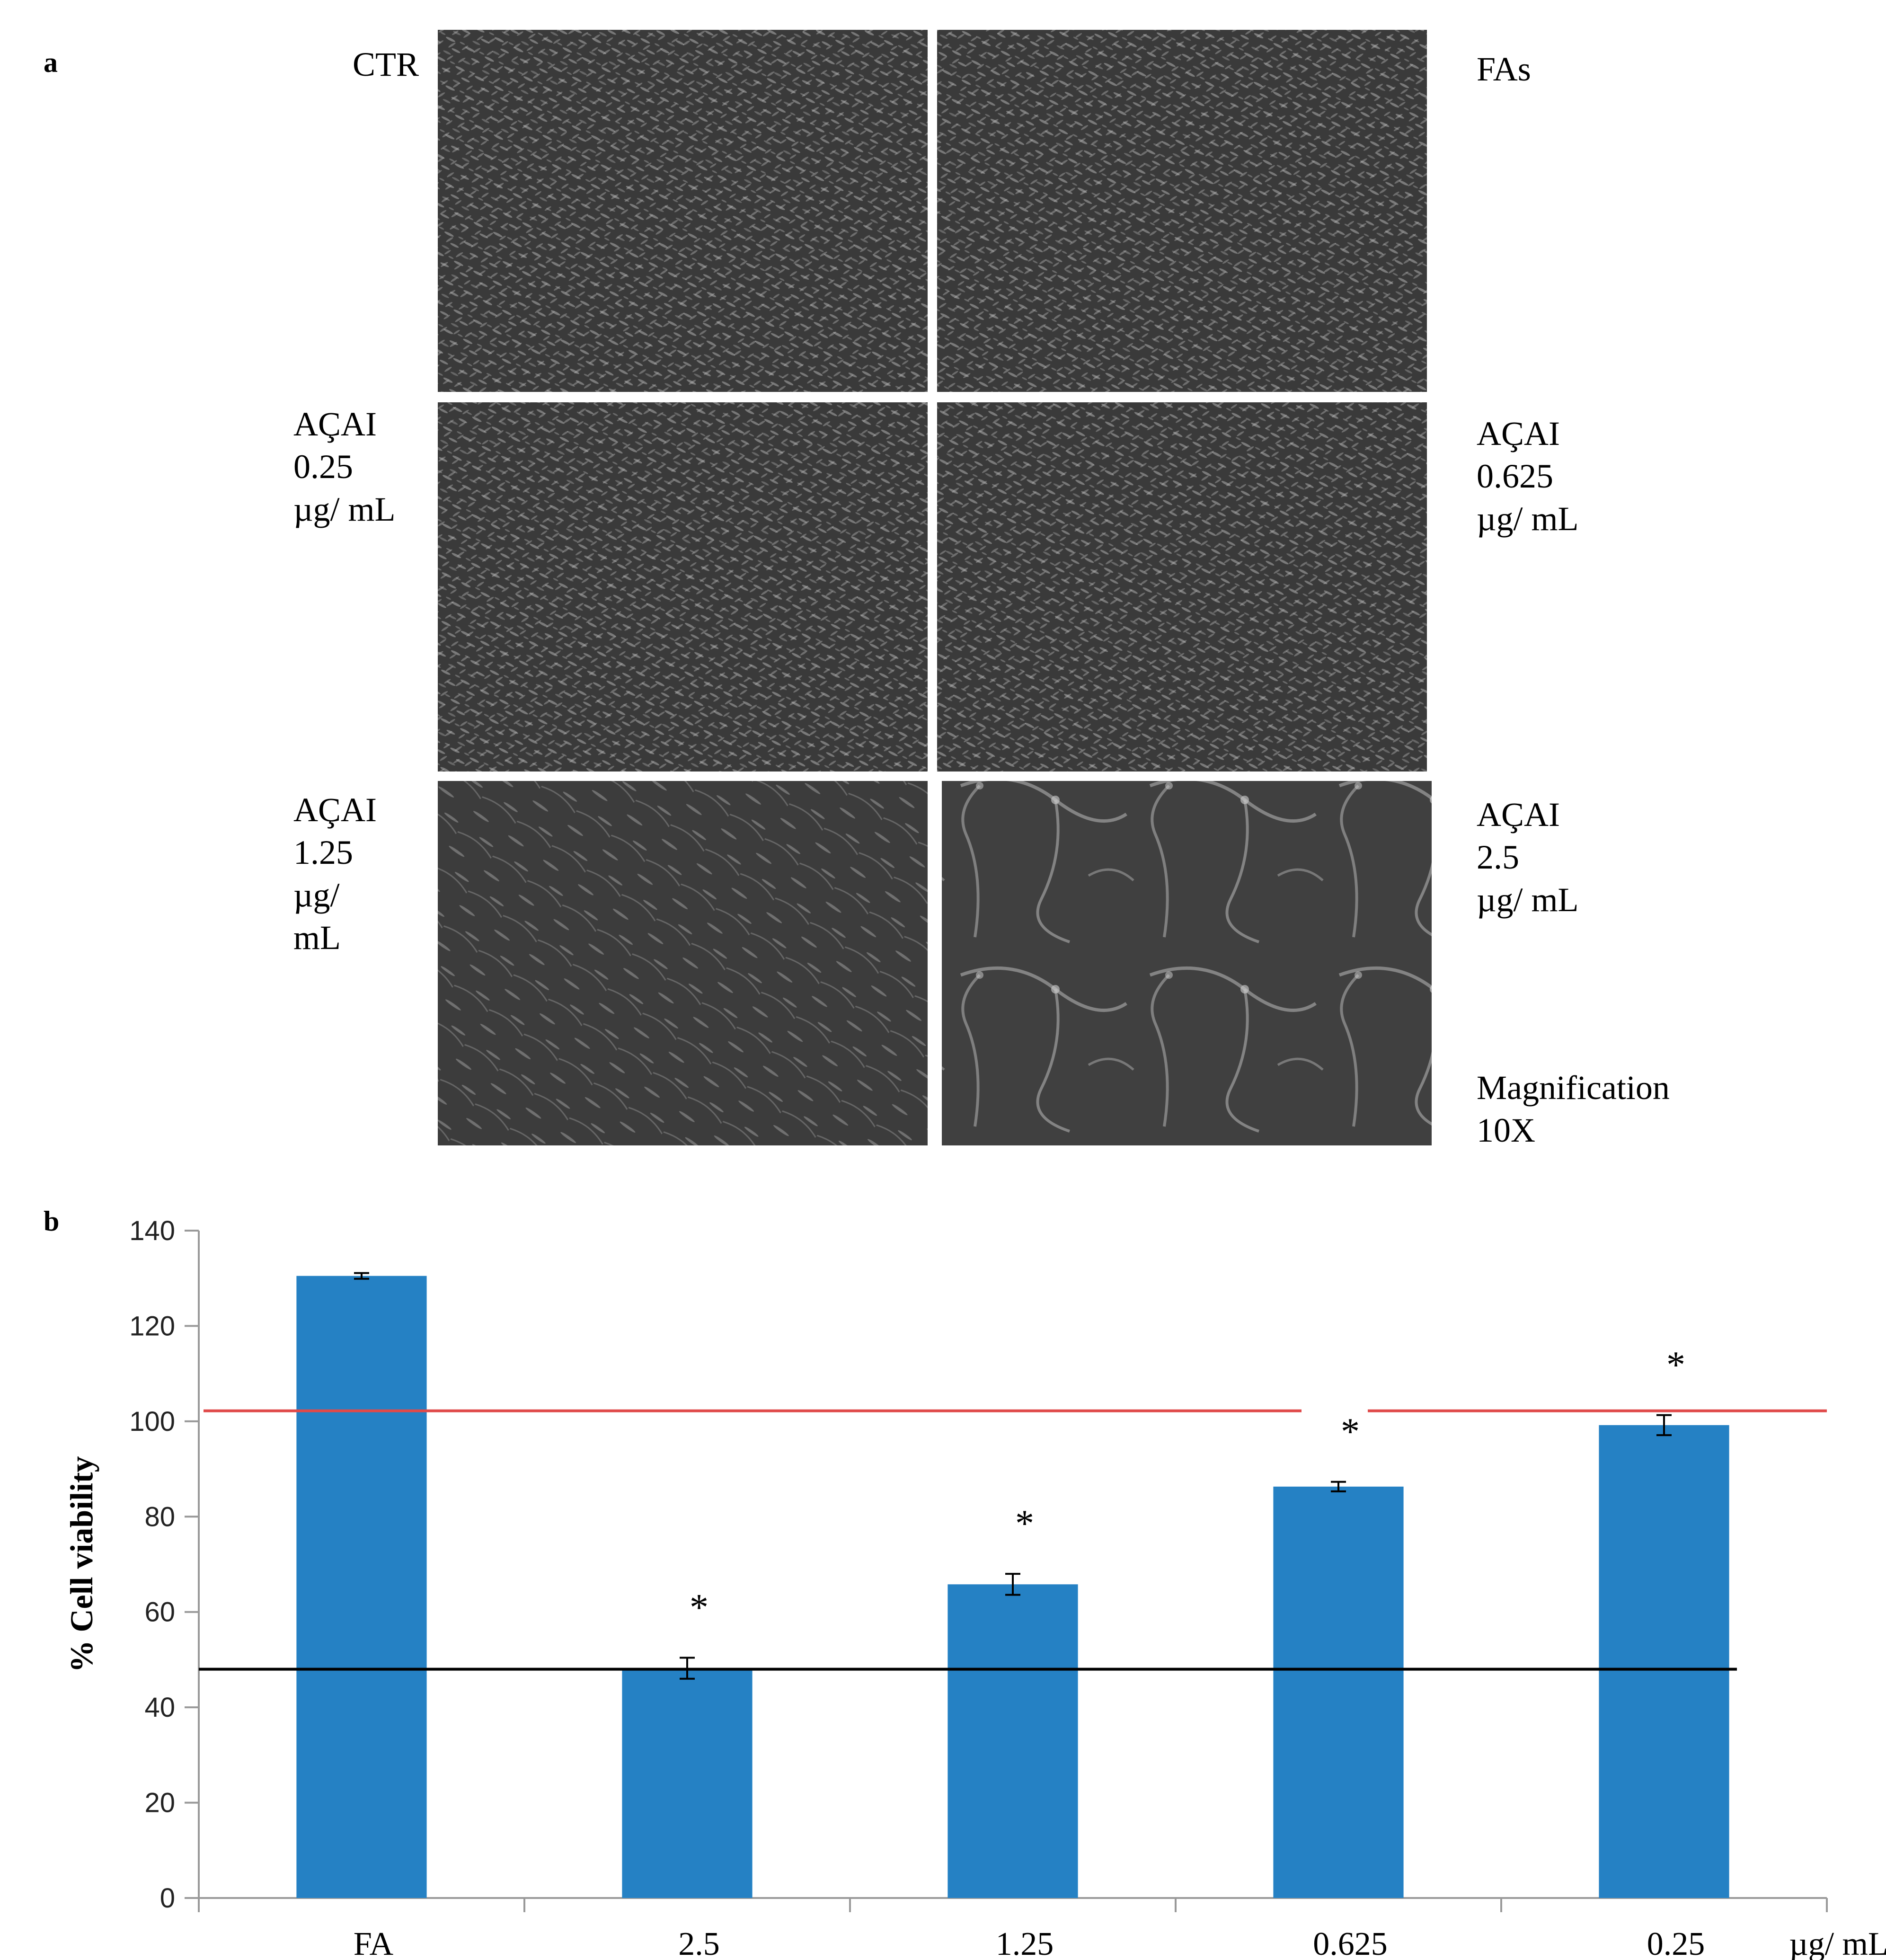  I want to click on micrograph-panel-0: CTR, so click(640, 211).